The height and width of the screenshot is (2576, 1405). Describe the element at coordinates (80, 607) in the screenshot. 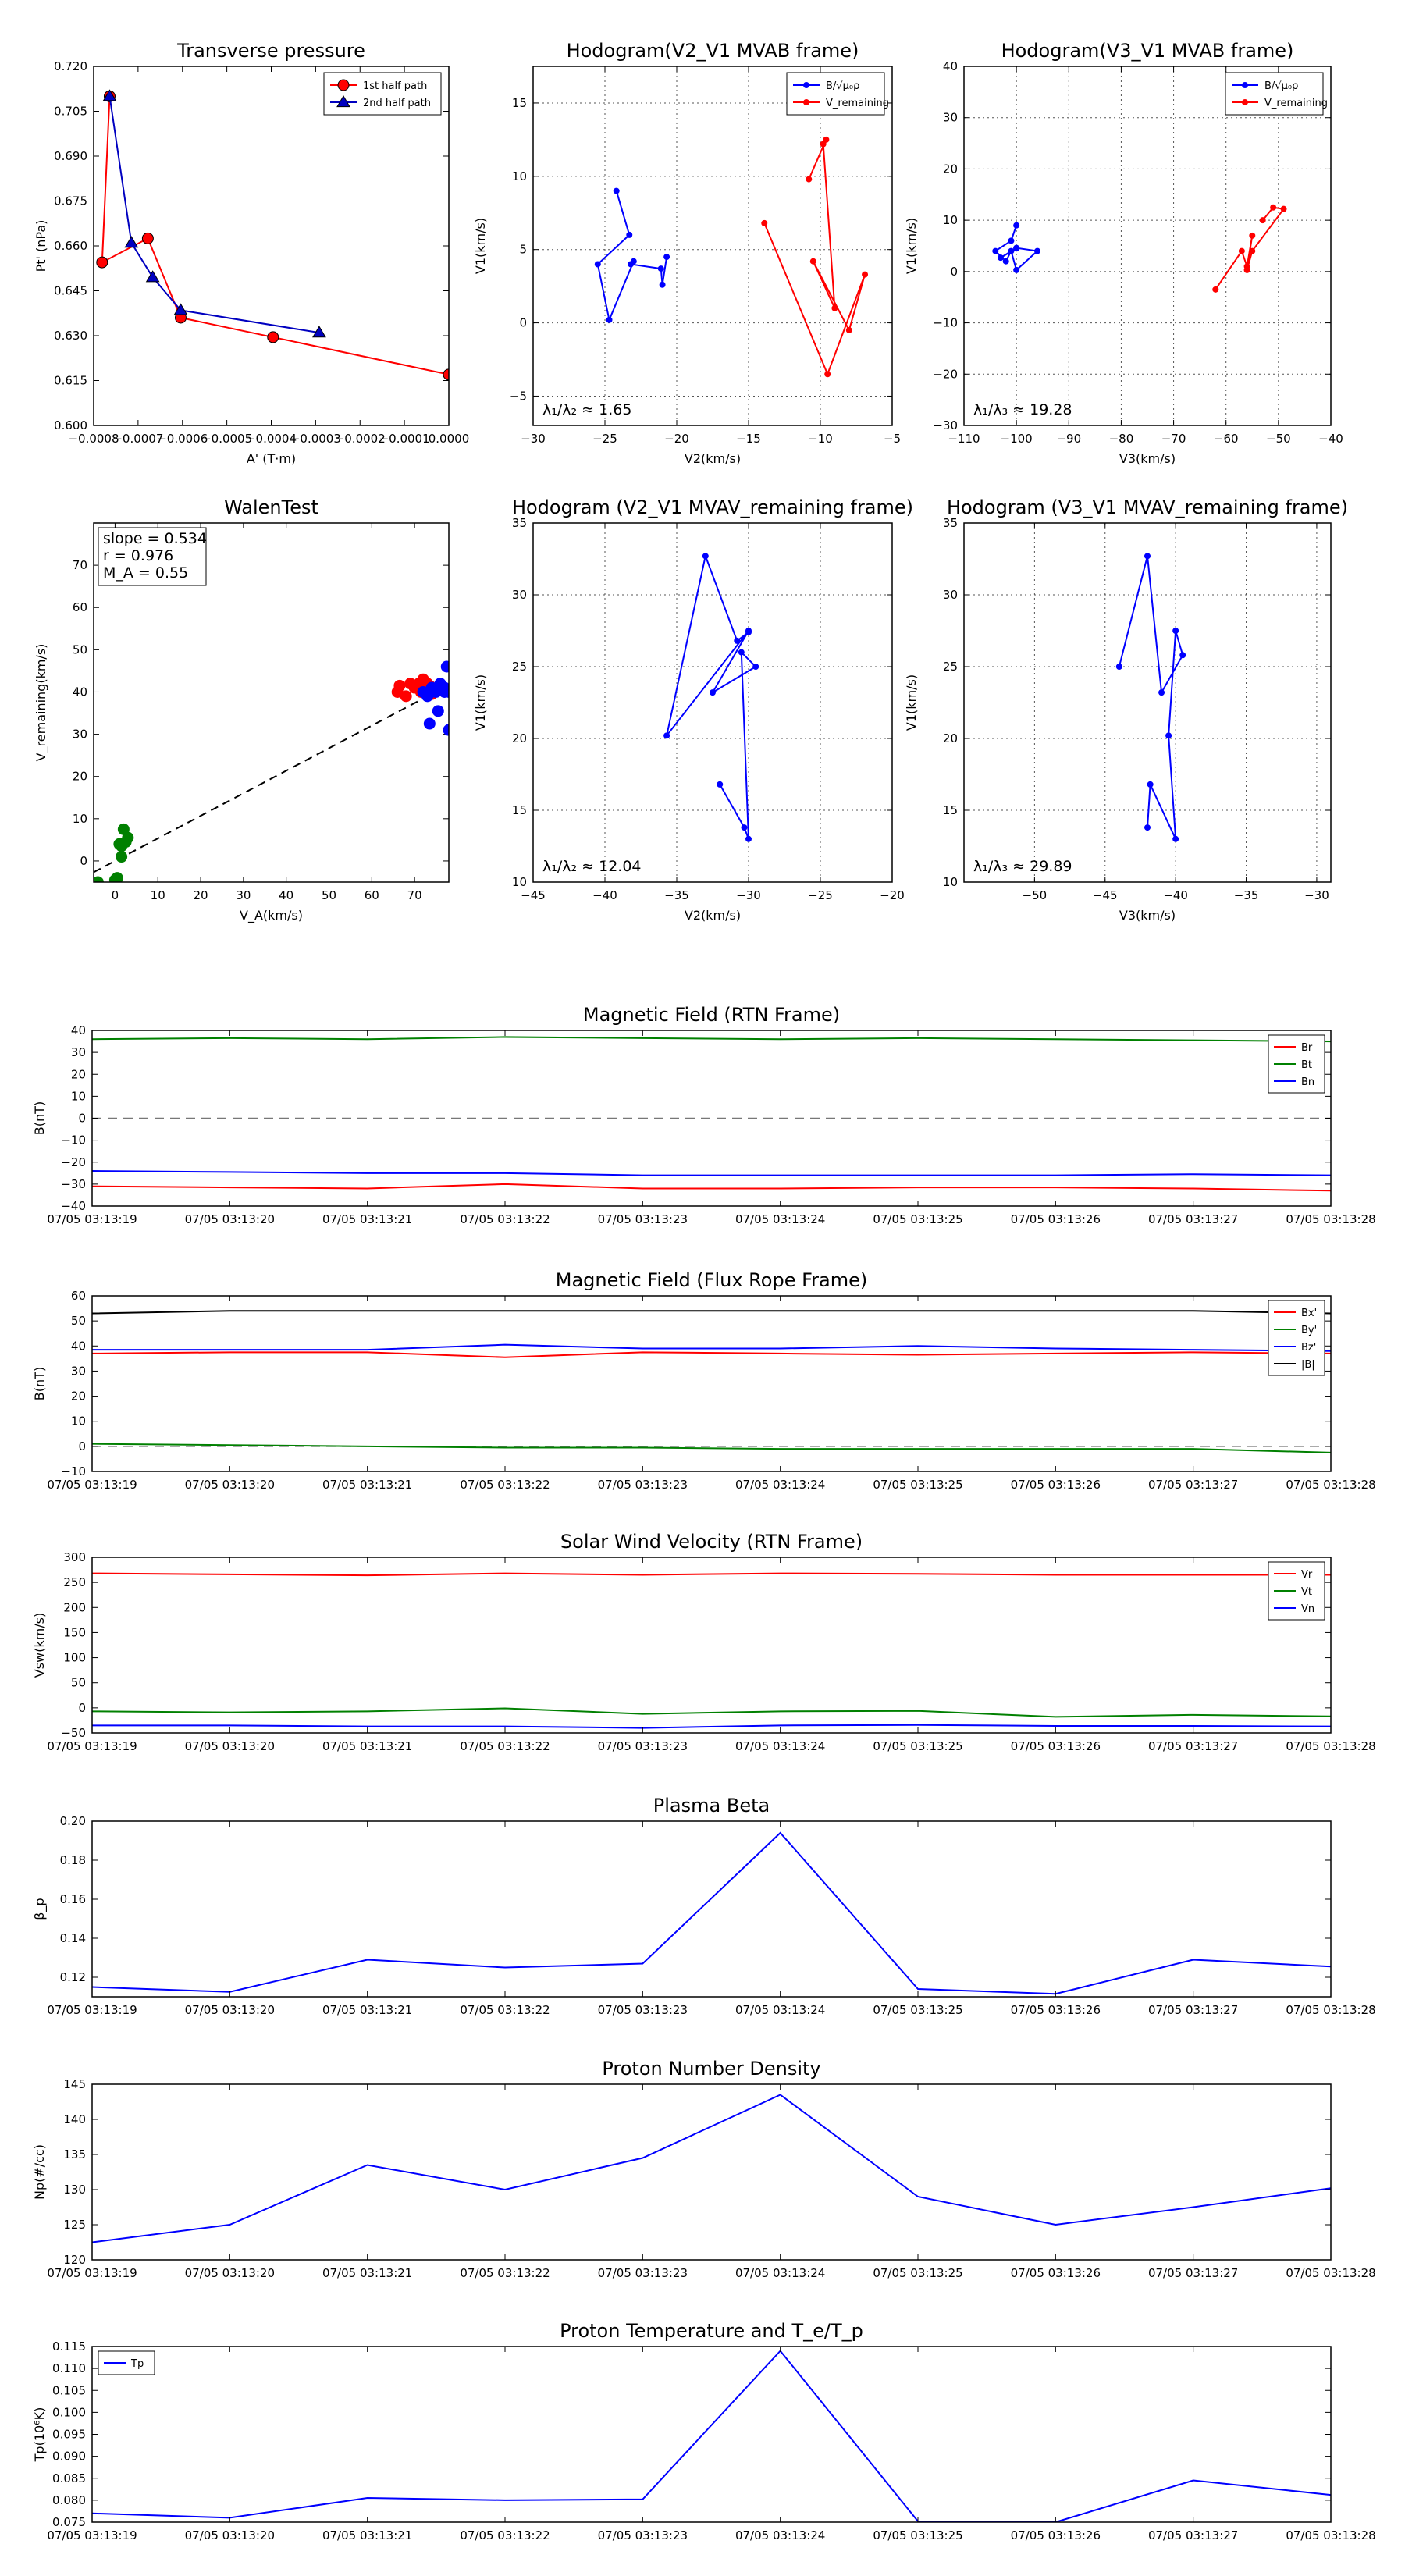

I see `y-tick-label: 60` at that location.